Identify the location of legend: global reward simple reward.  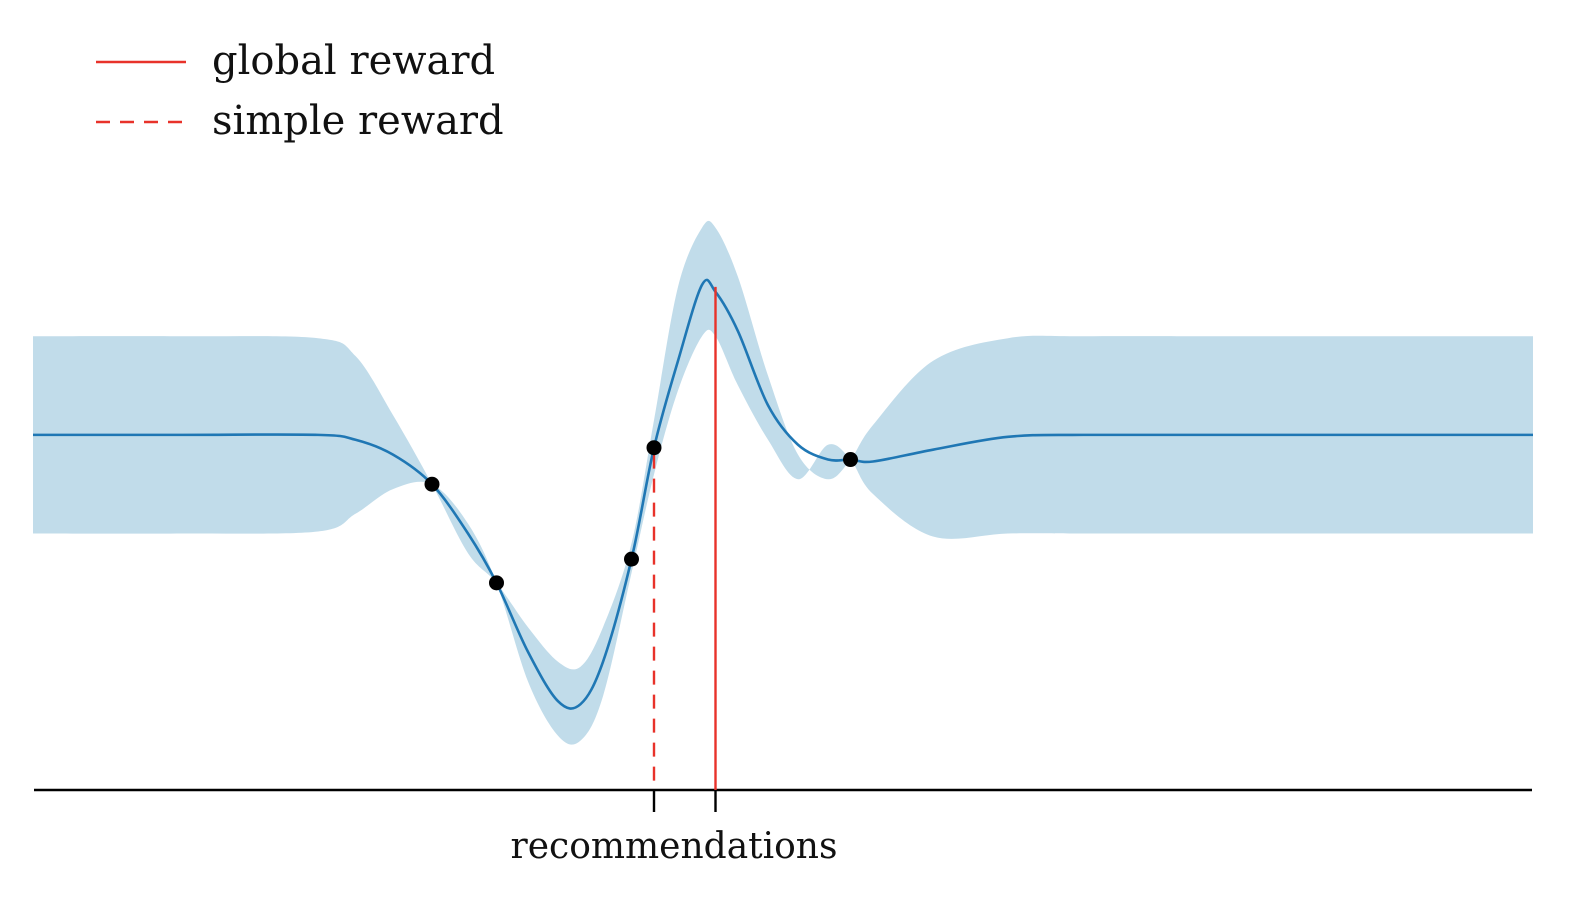
(300, 91).